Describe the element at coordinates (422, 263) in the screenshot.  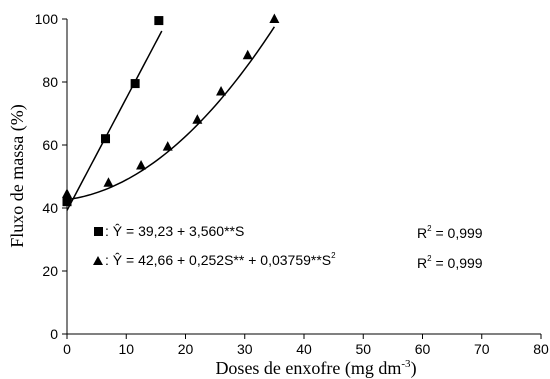
I see `r2-quadratic-label: R` at that location.